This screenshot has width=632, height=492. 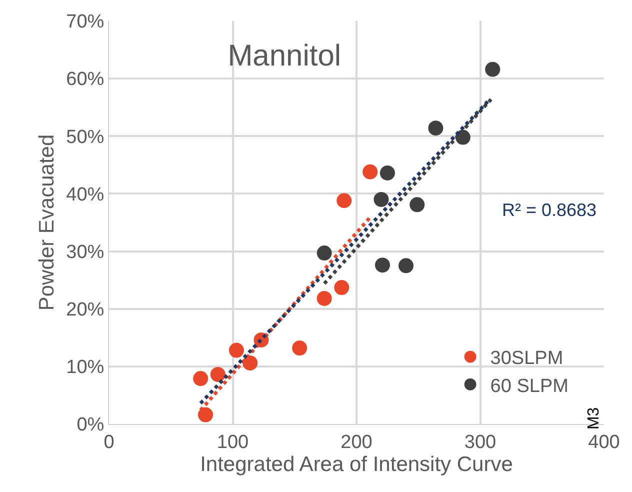 What do you see at coordinates (549, 210) in the screenshot?
I see `annotation: R² = 0.8683` at bounding box center [549, 210].